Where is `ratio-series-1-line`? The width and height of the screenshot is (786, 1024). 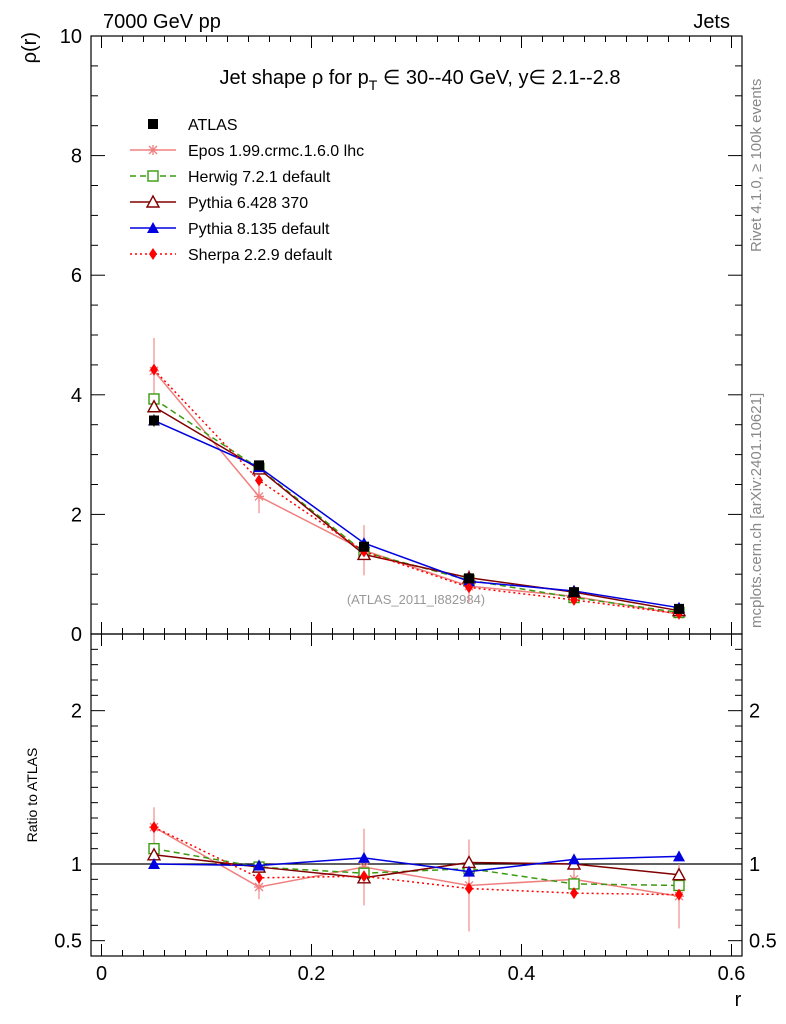
ratio-series-1-line is located at coordinates (416, 867).